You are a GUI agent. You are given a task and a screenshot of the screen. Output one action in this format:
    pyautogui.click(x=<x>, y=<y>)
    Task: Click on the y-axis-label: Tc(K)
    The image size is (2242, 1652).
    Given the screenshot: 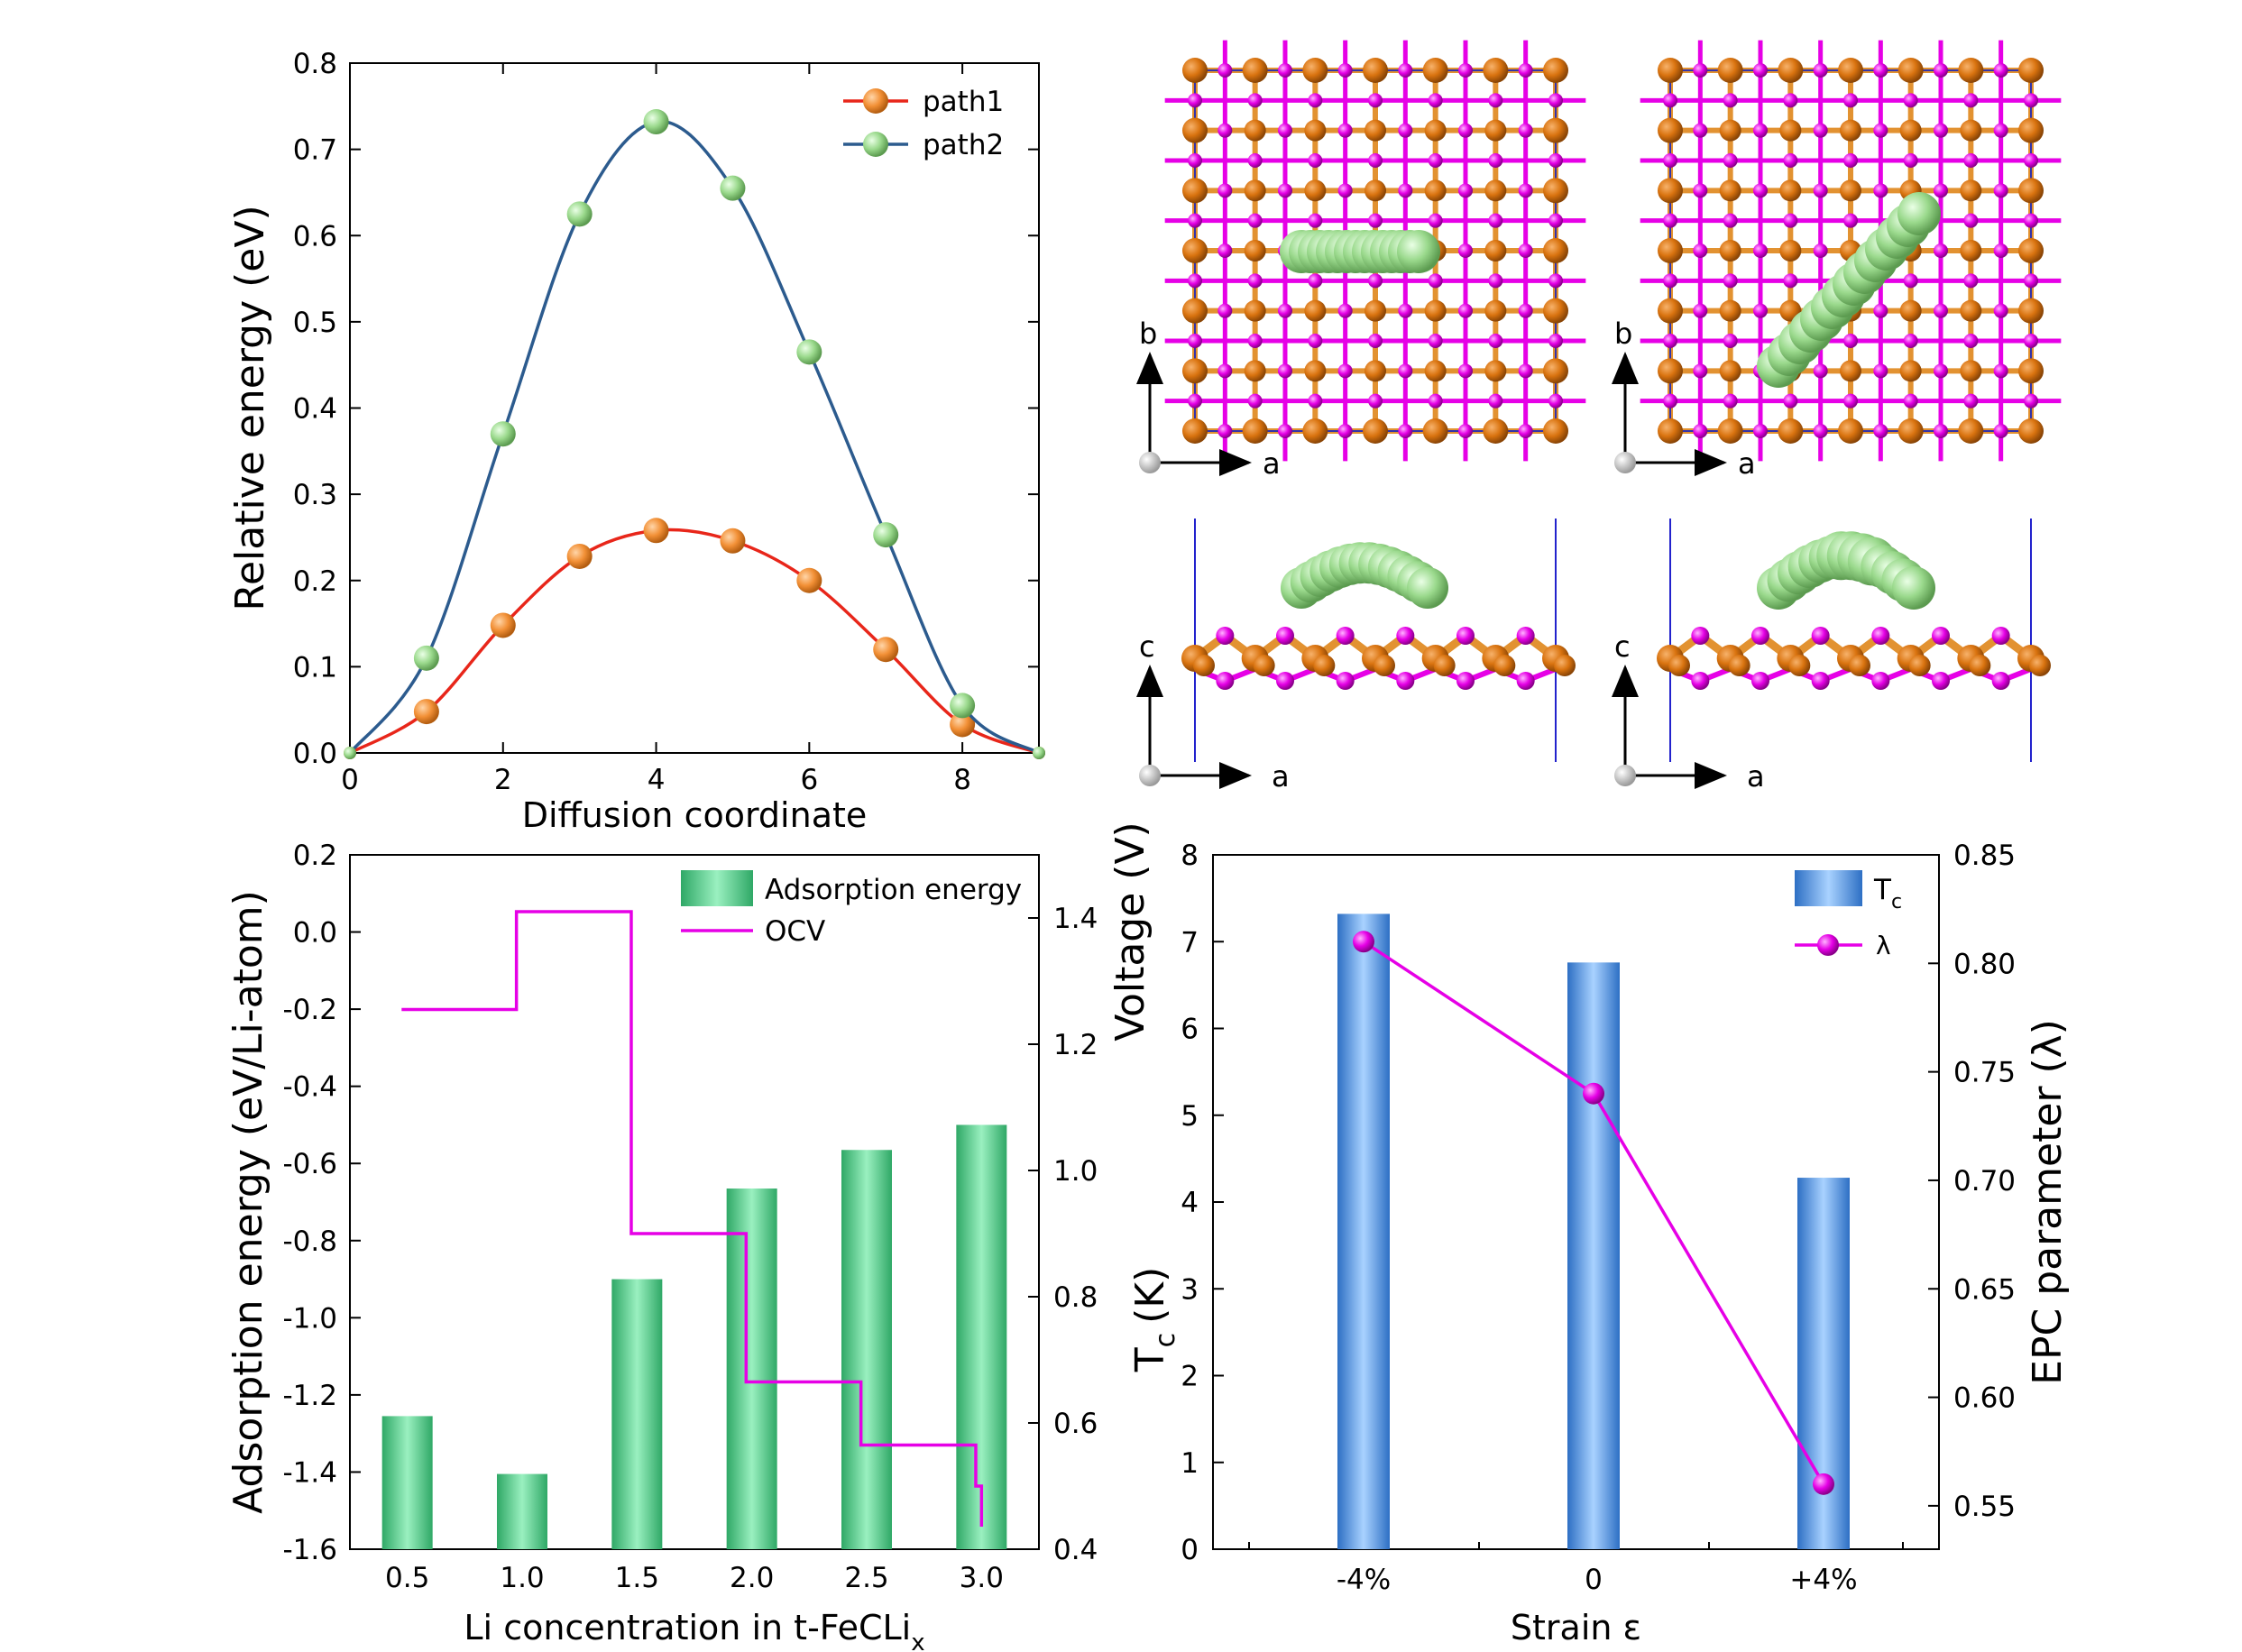 What is the action you would take?
    pyautogui.click(x=1154, y=1320)
    